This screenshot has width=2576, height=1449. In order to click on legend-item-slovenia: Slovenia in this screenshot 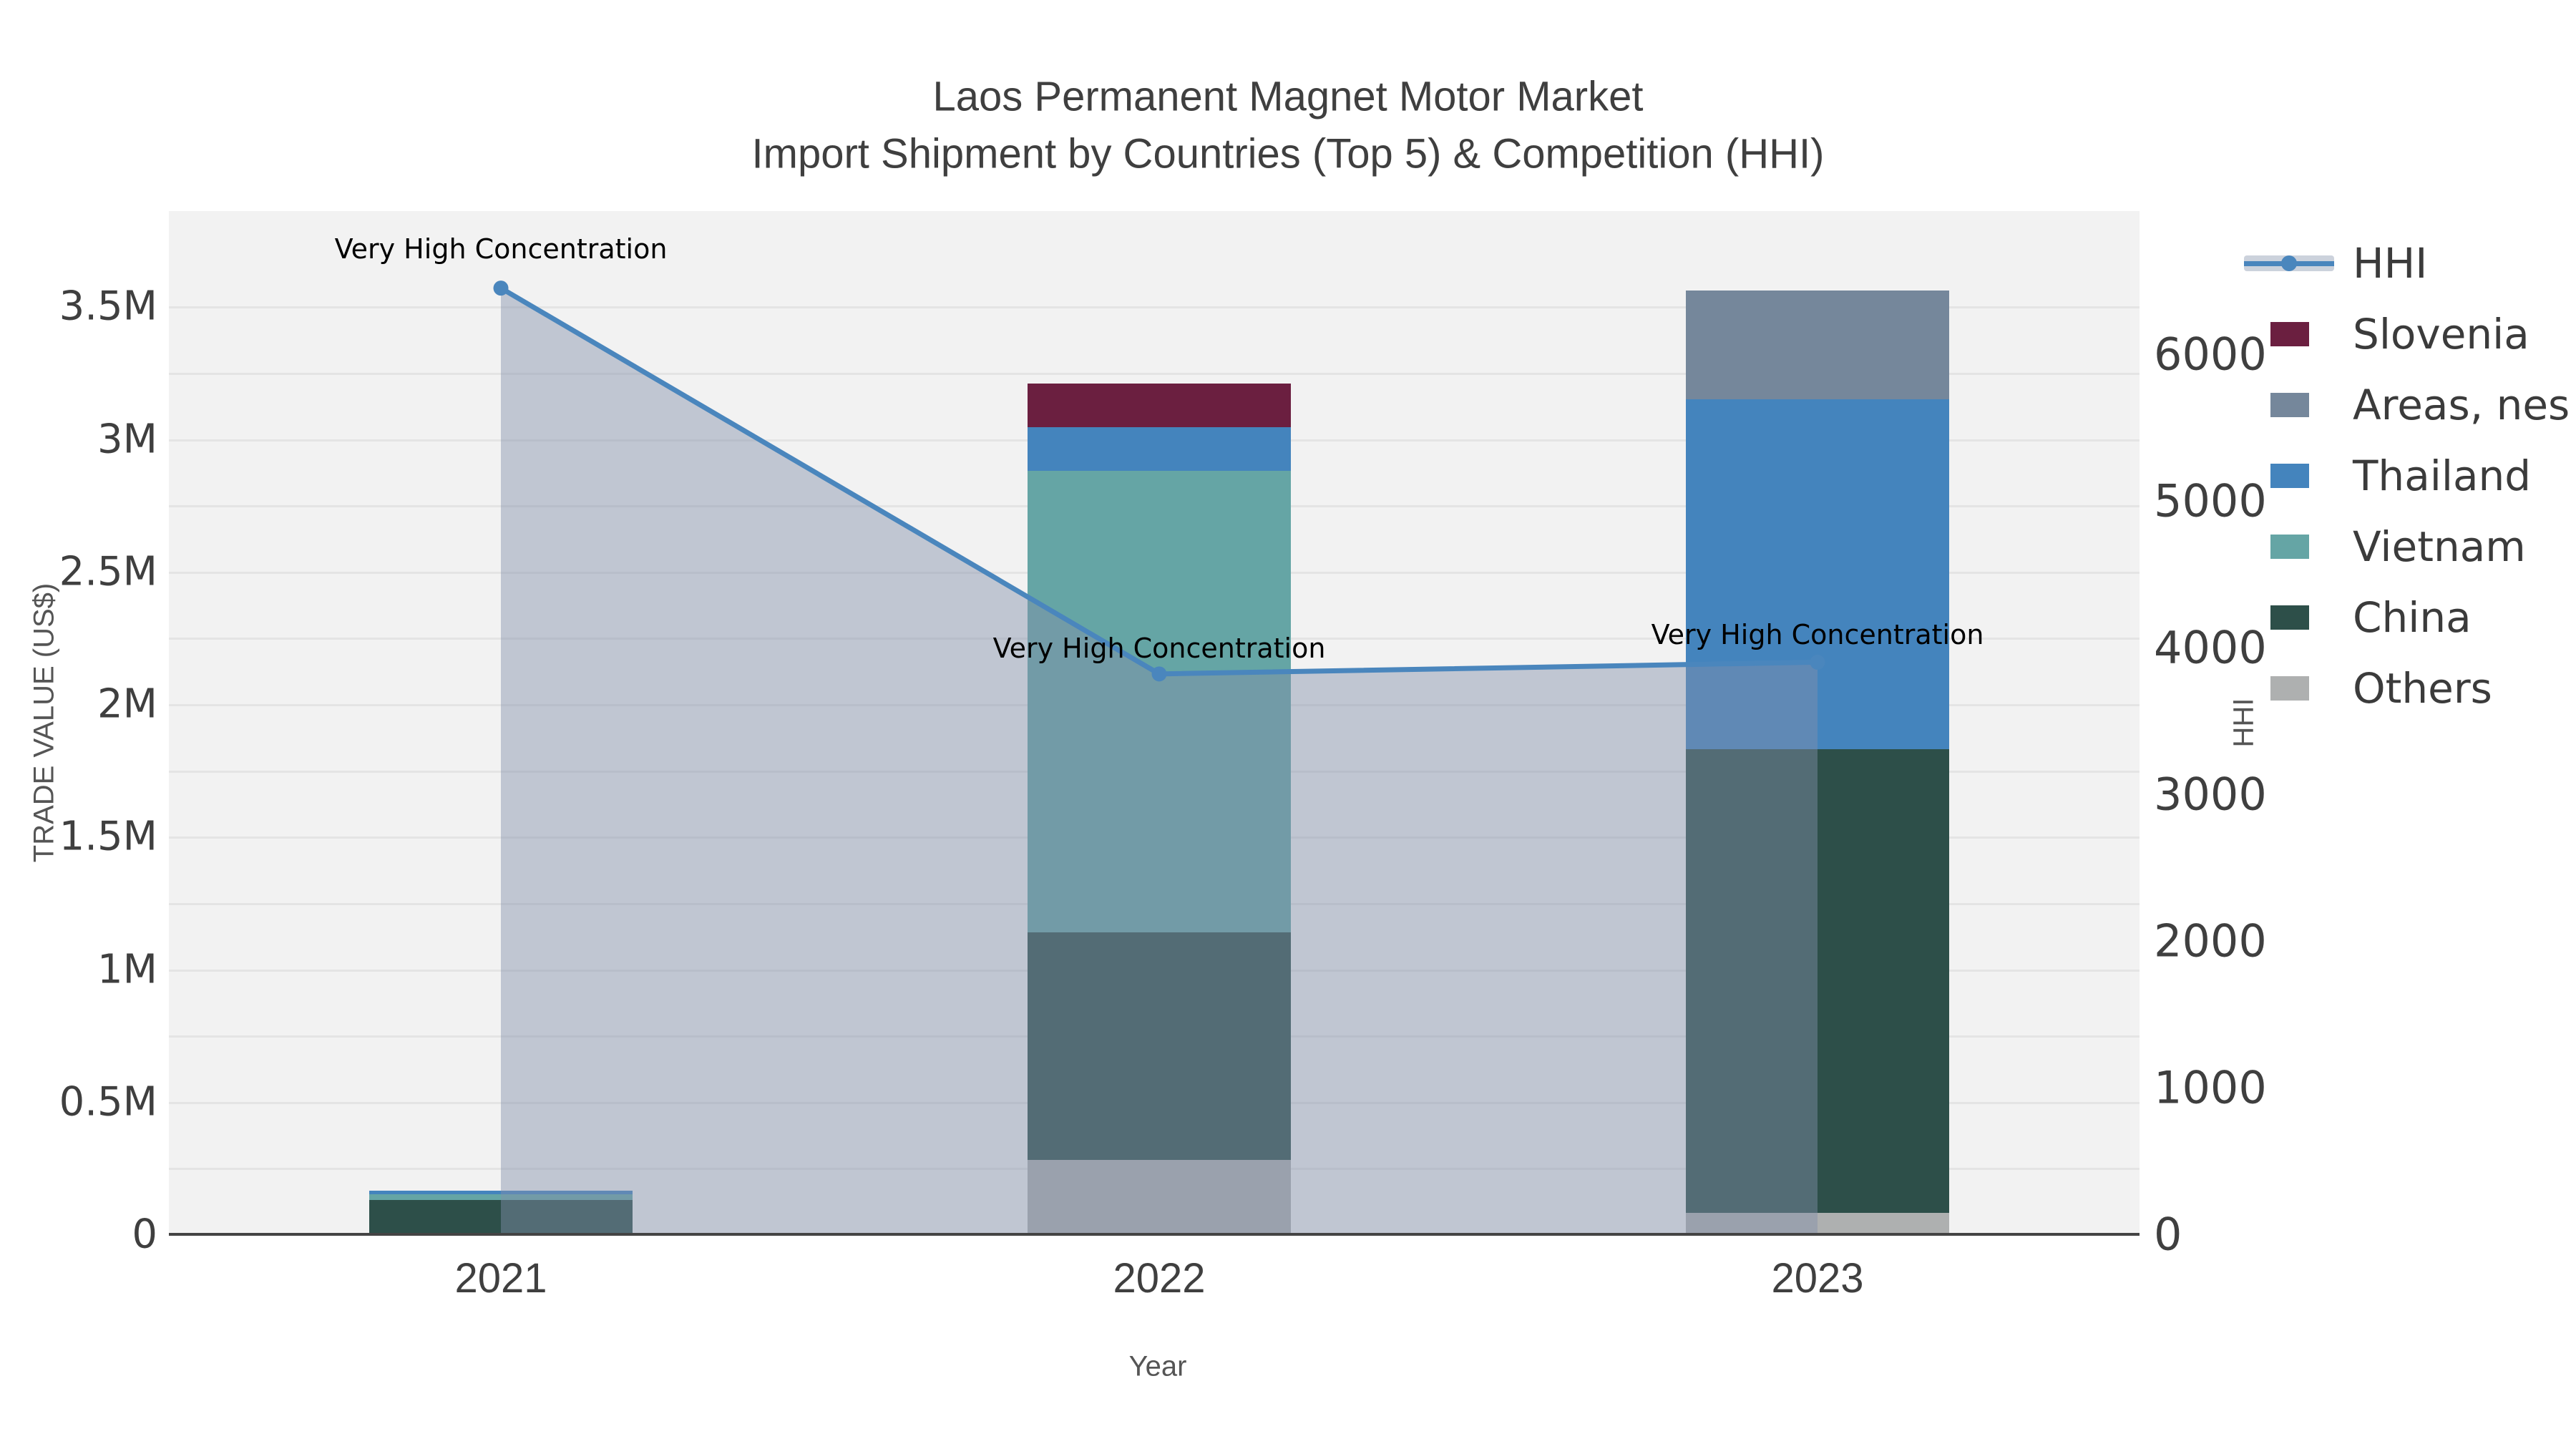, I will do `click(2407, 333)`.